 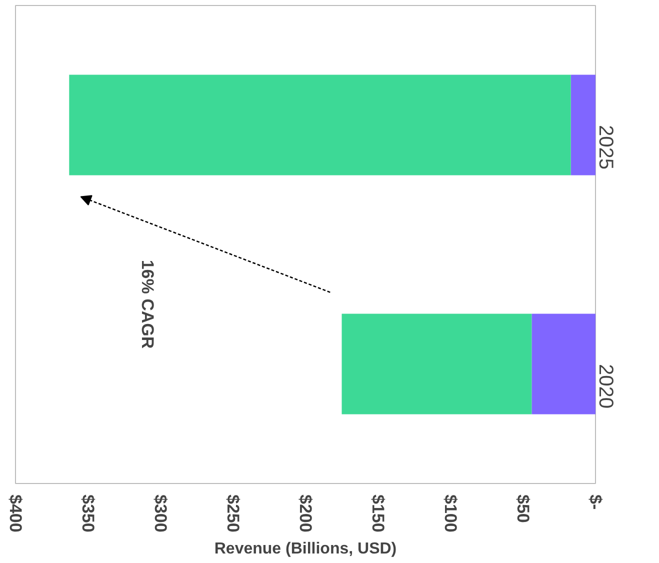 What do you see at coordinates (88, 513) in the screenshot?
I see `x-tick-label: $350` at bounding box center [88, 513].